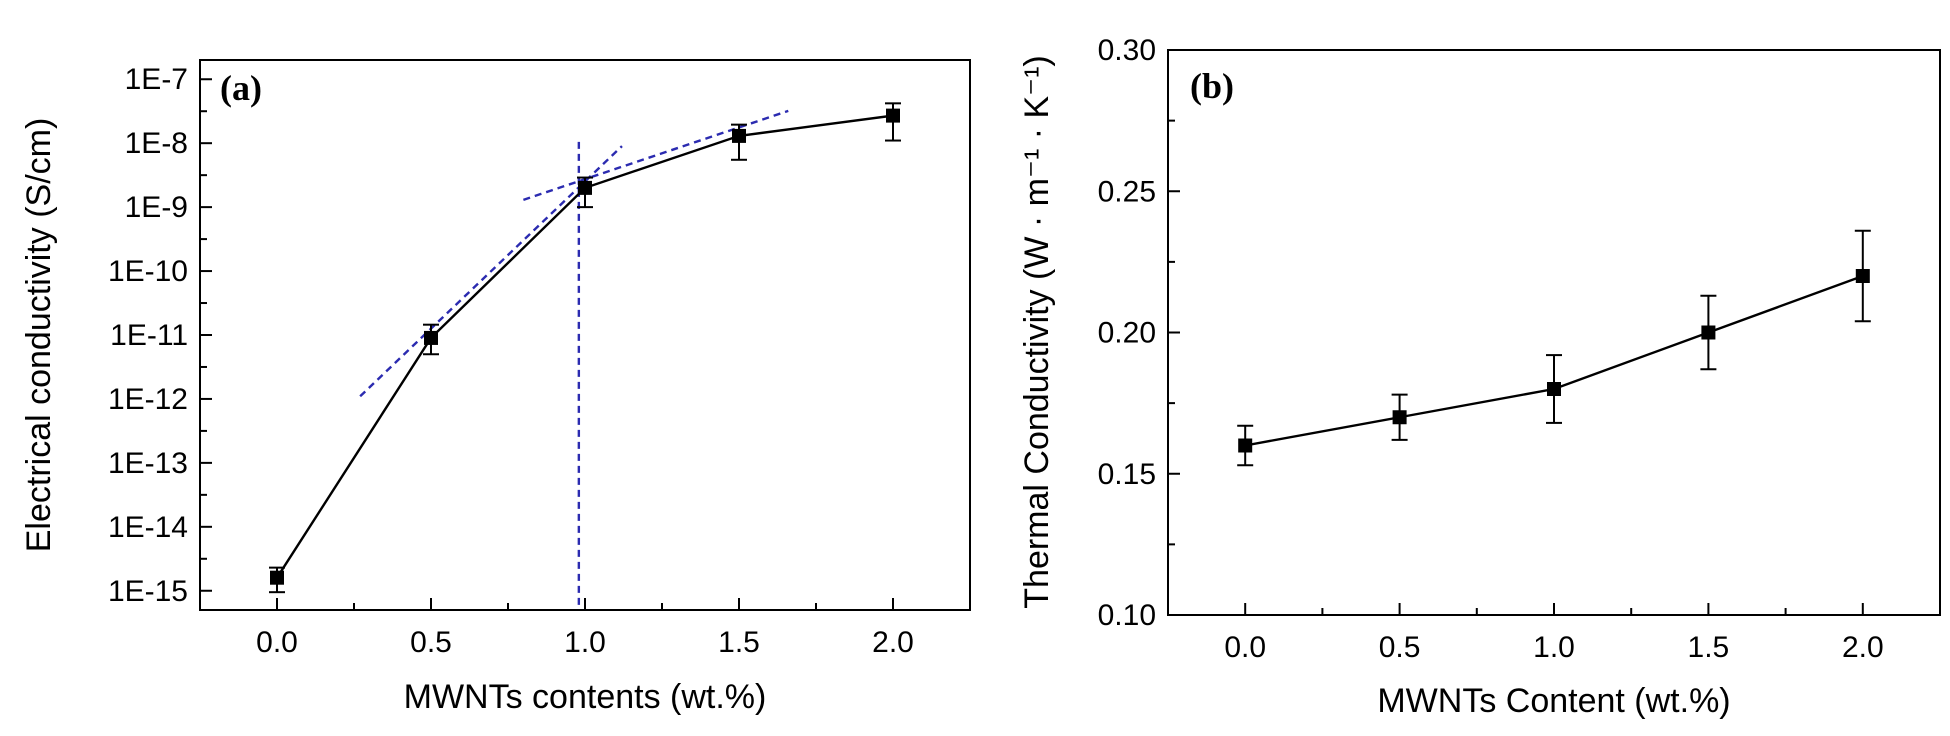 Image resolution: width=1950 pixels, height=736 pixels. I want to click on panel-b-series, so click(1554, 348).